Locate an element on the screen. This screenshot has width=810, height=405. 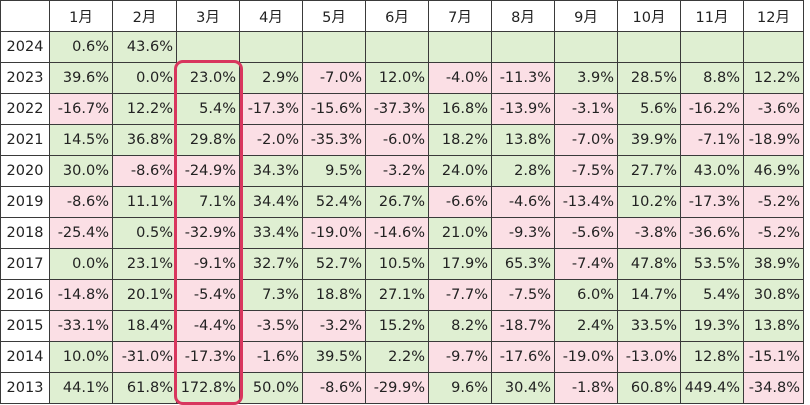
return-cell: -13.9% is located at coordinates (523, 109).